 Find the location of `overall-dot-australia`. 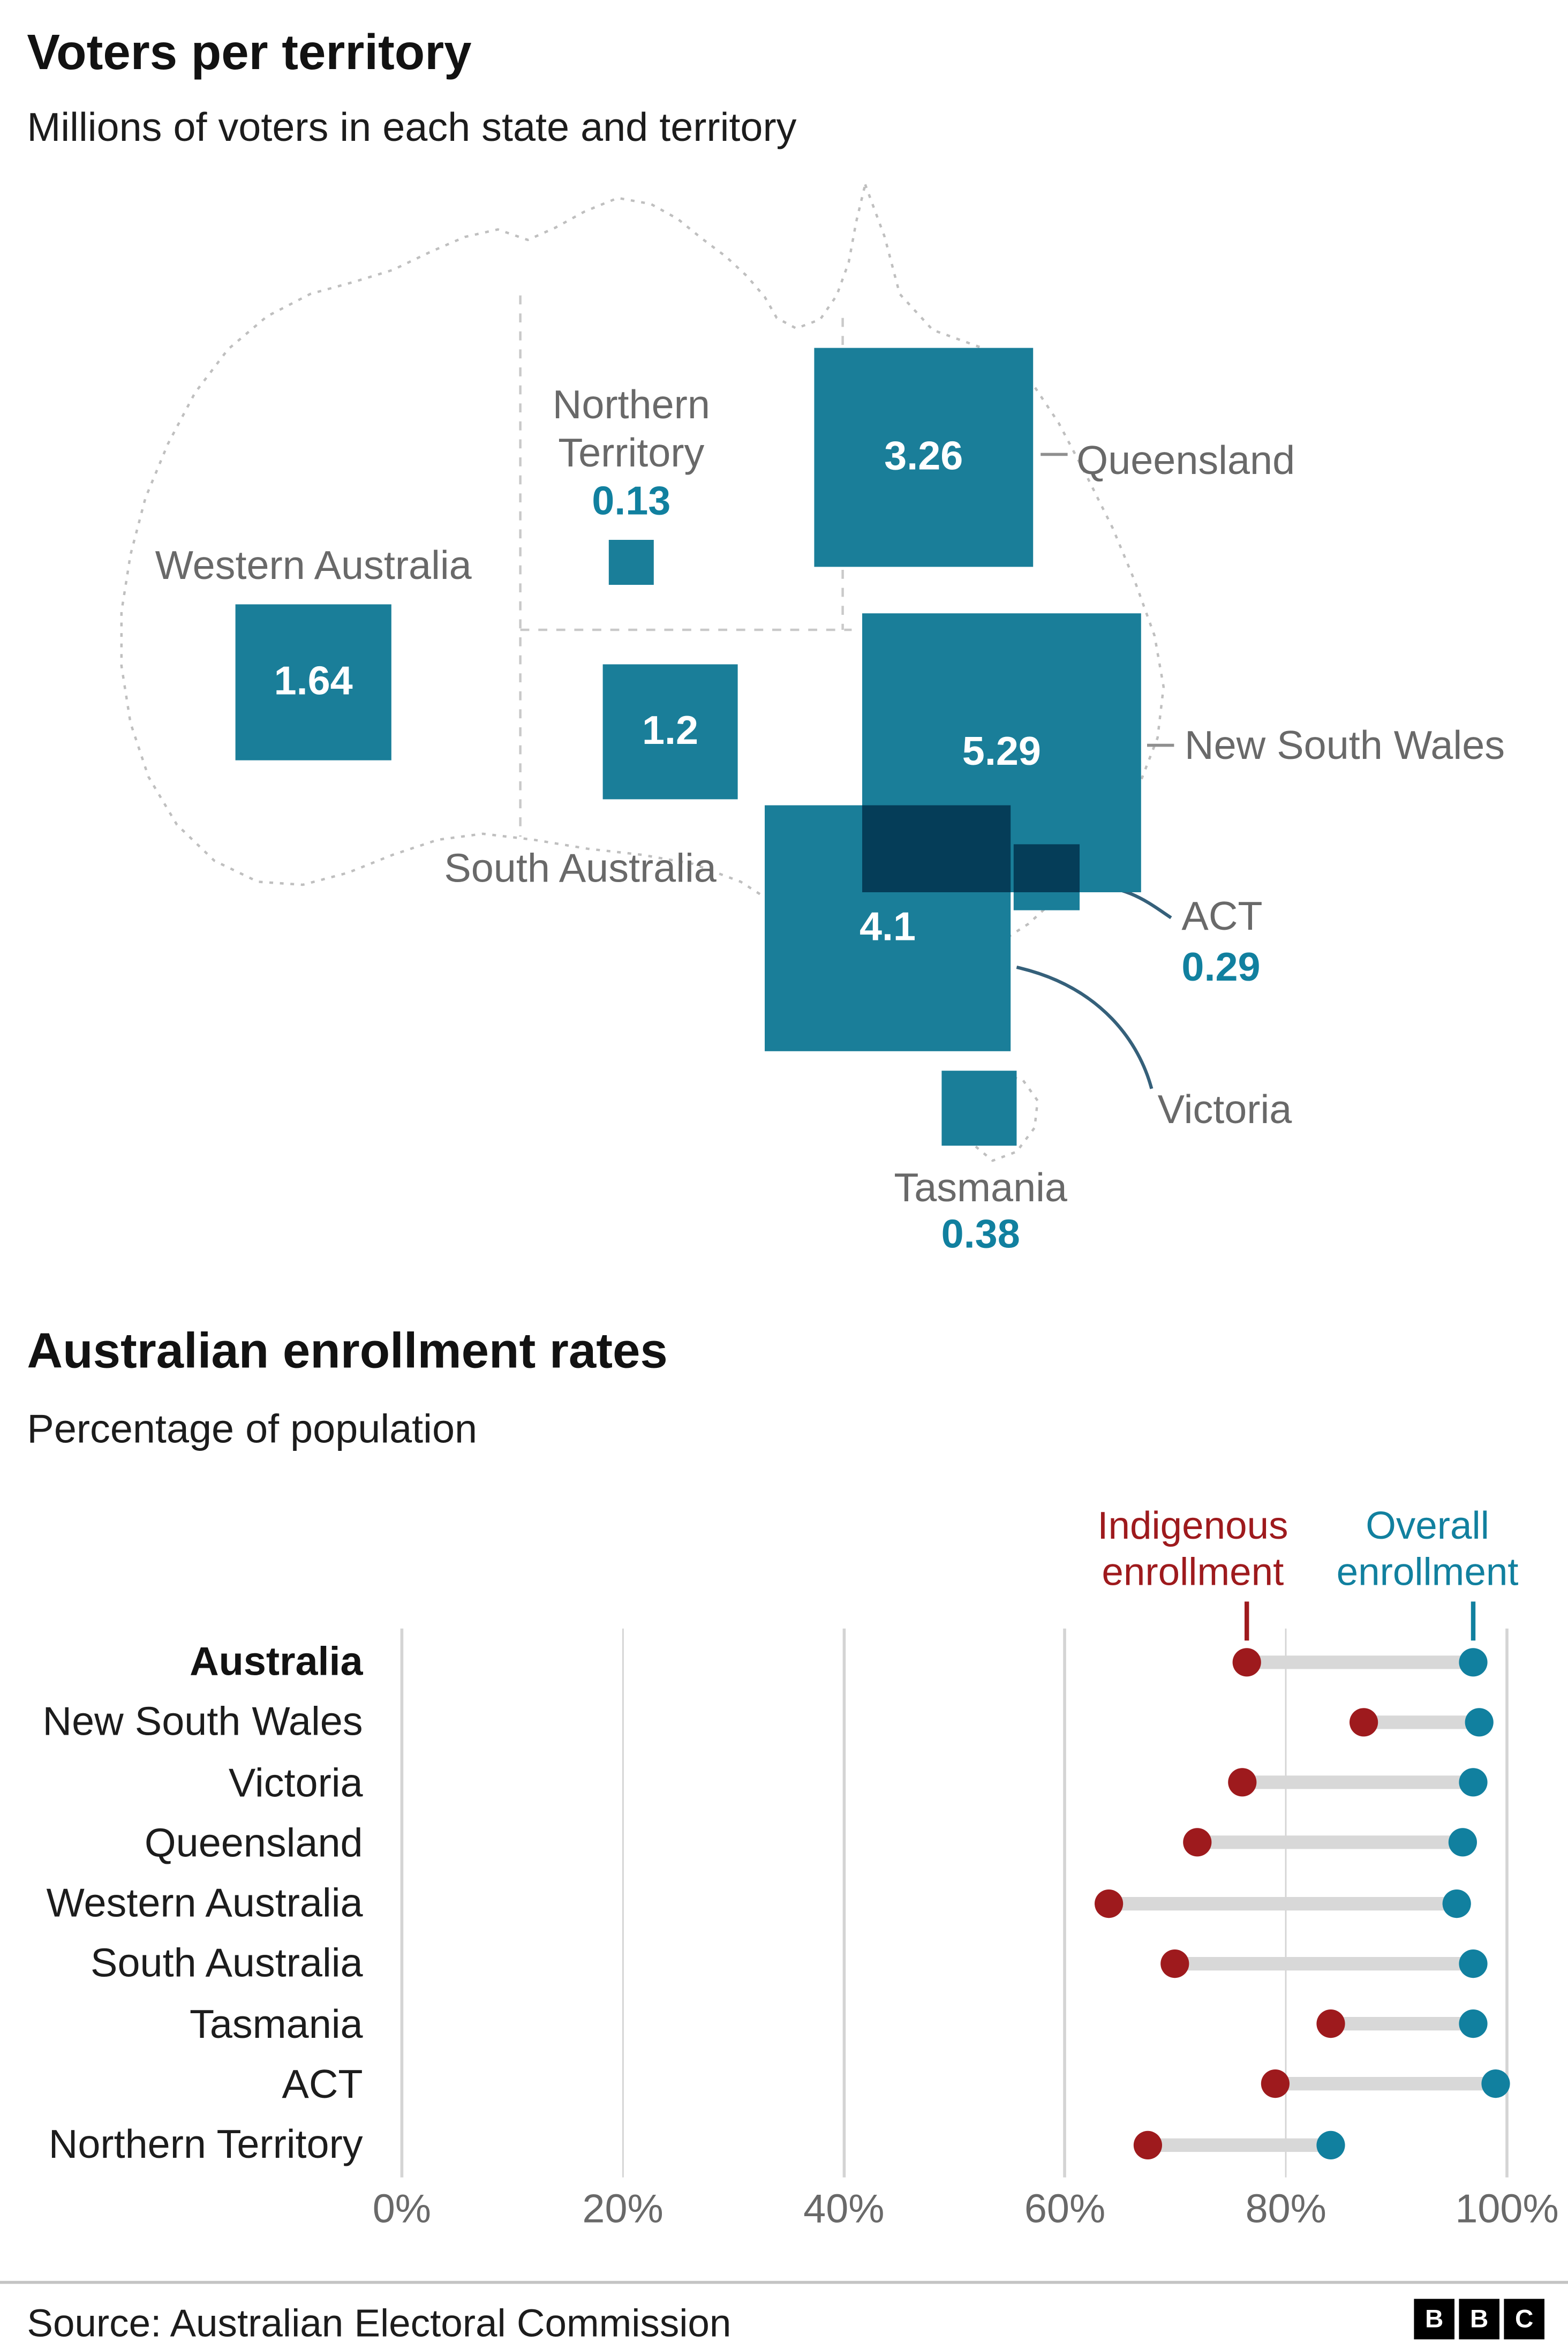

overall-dot-australia is located at coordinates (1473, 1661).